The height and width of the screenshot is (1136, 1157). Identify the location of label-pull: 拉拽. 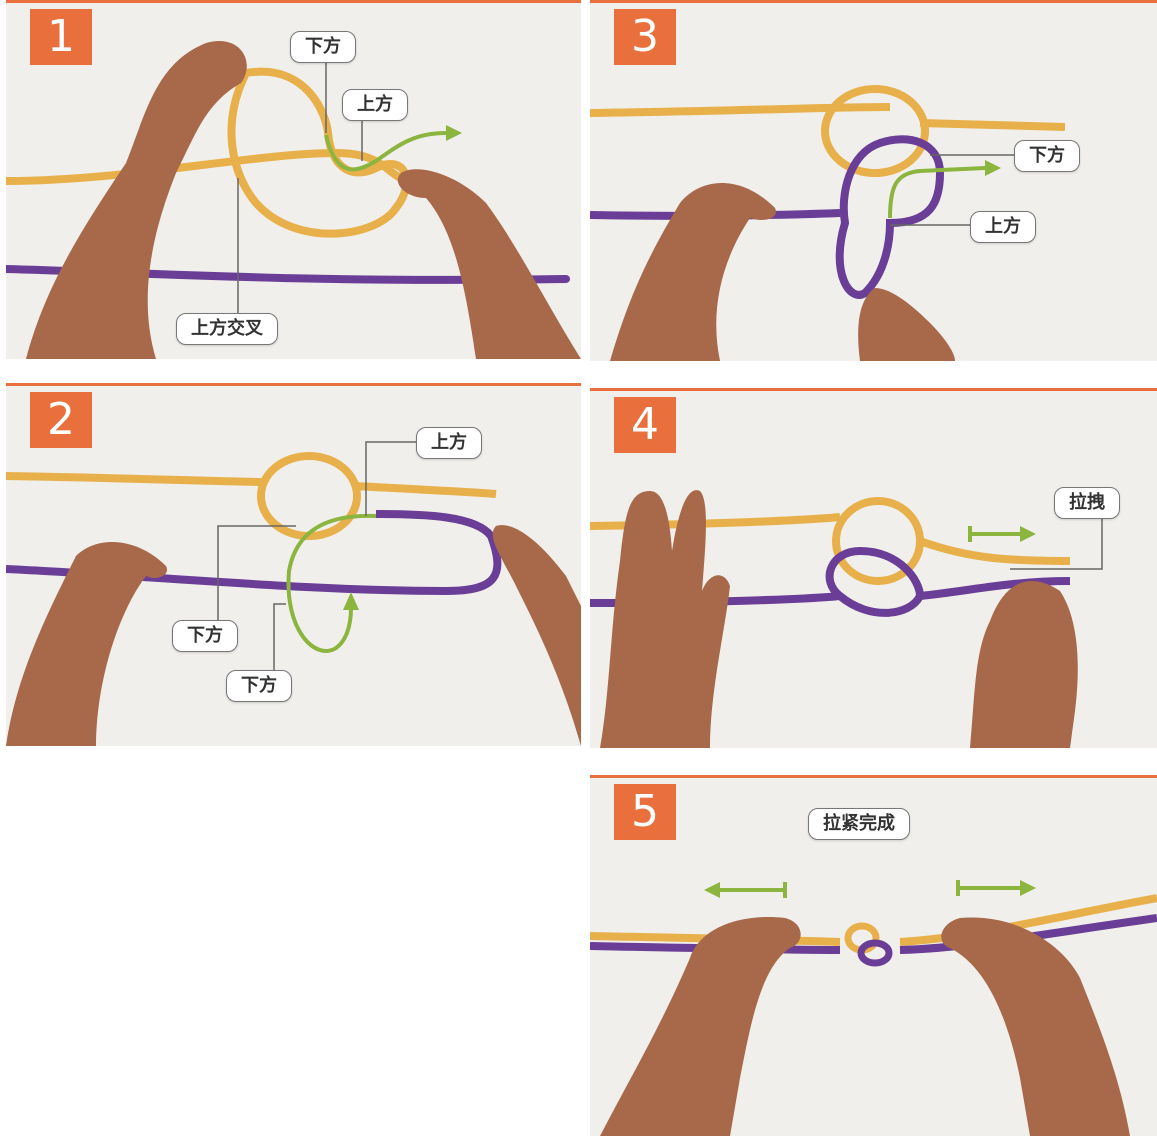
(1087, 503).